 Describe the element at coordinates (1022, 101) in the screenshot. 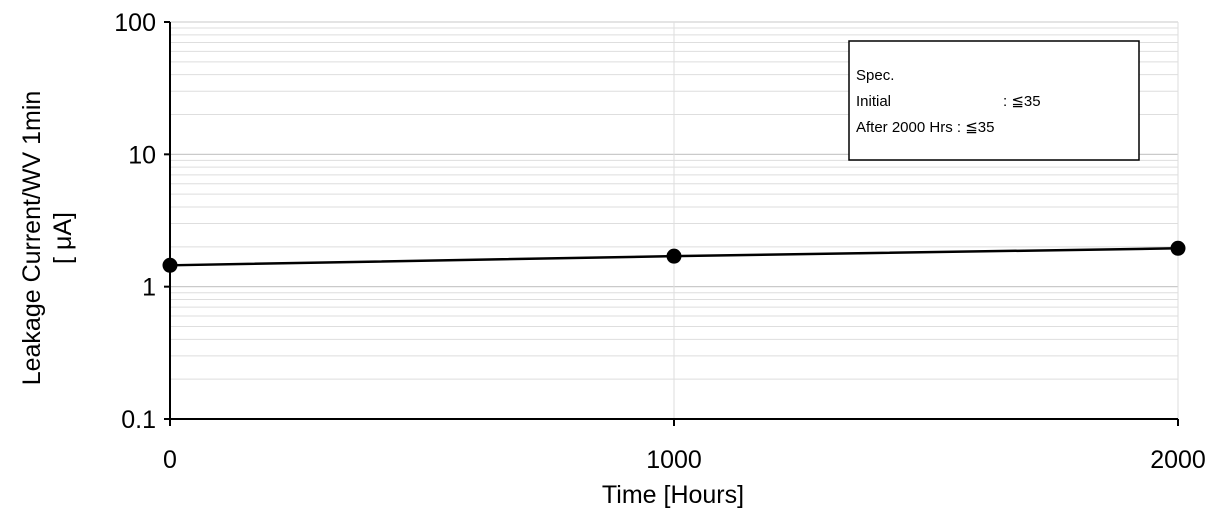

I see `spec-initial-value: : ≦35` at that location.